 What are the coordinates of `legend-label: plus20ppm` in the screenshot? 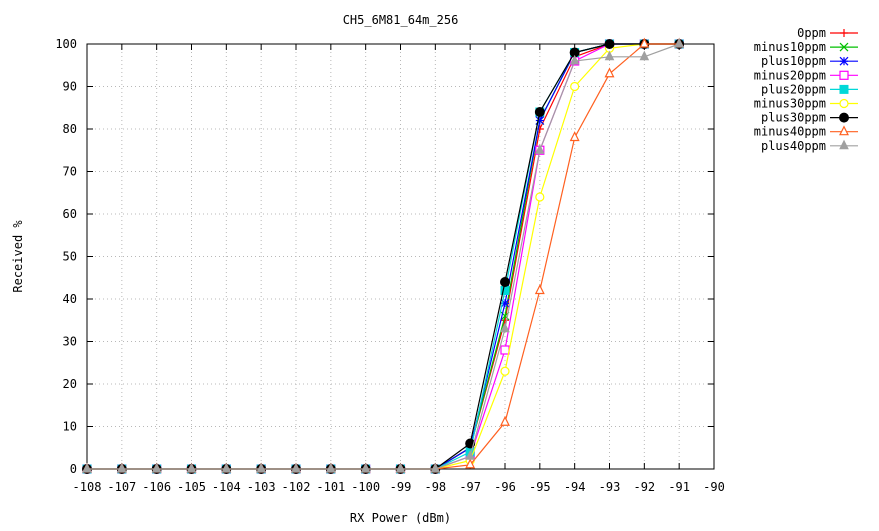 It's located at (793, 89).